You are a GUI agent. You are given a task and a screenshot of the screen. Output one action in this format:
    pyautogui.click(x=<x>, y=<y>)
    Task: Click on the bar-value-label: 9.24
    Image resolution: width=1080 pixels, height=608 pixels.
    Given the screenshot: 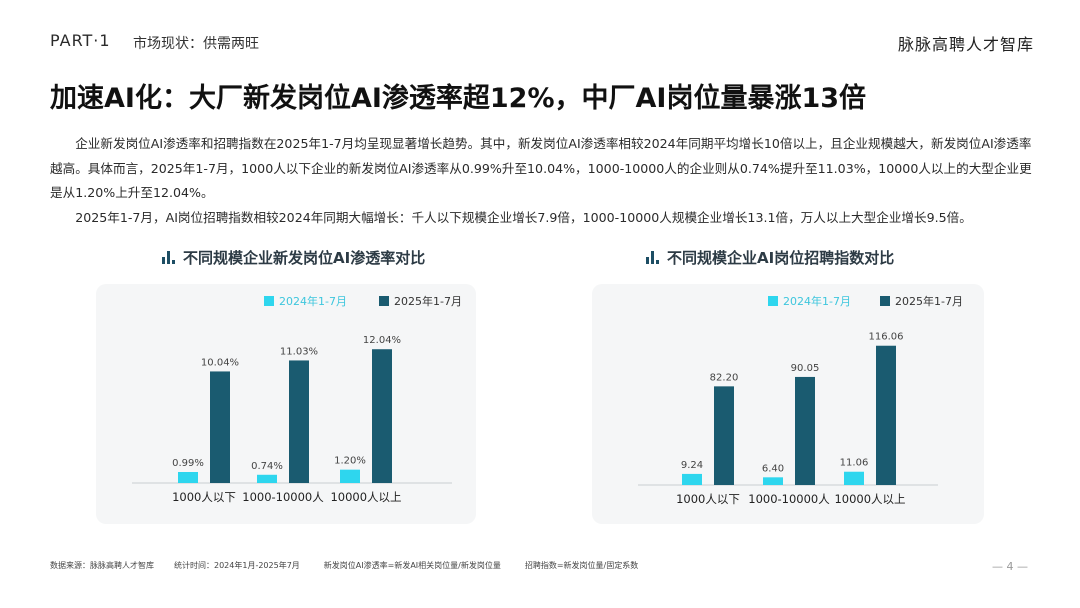 What is the action you would take?
    pyautogui.click(x=692, y=465)
    